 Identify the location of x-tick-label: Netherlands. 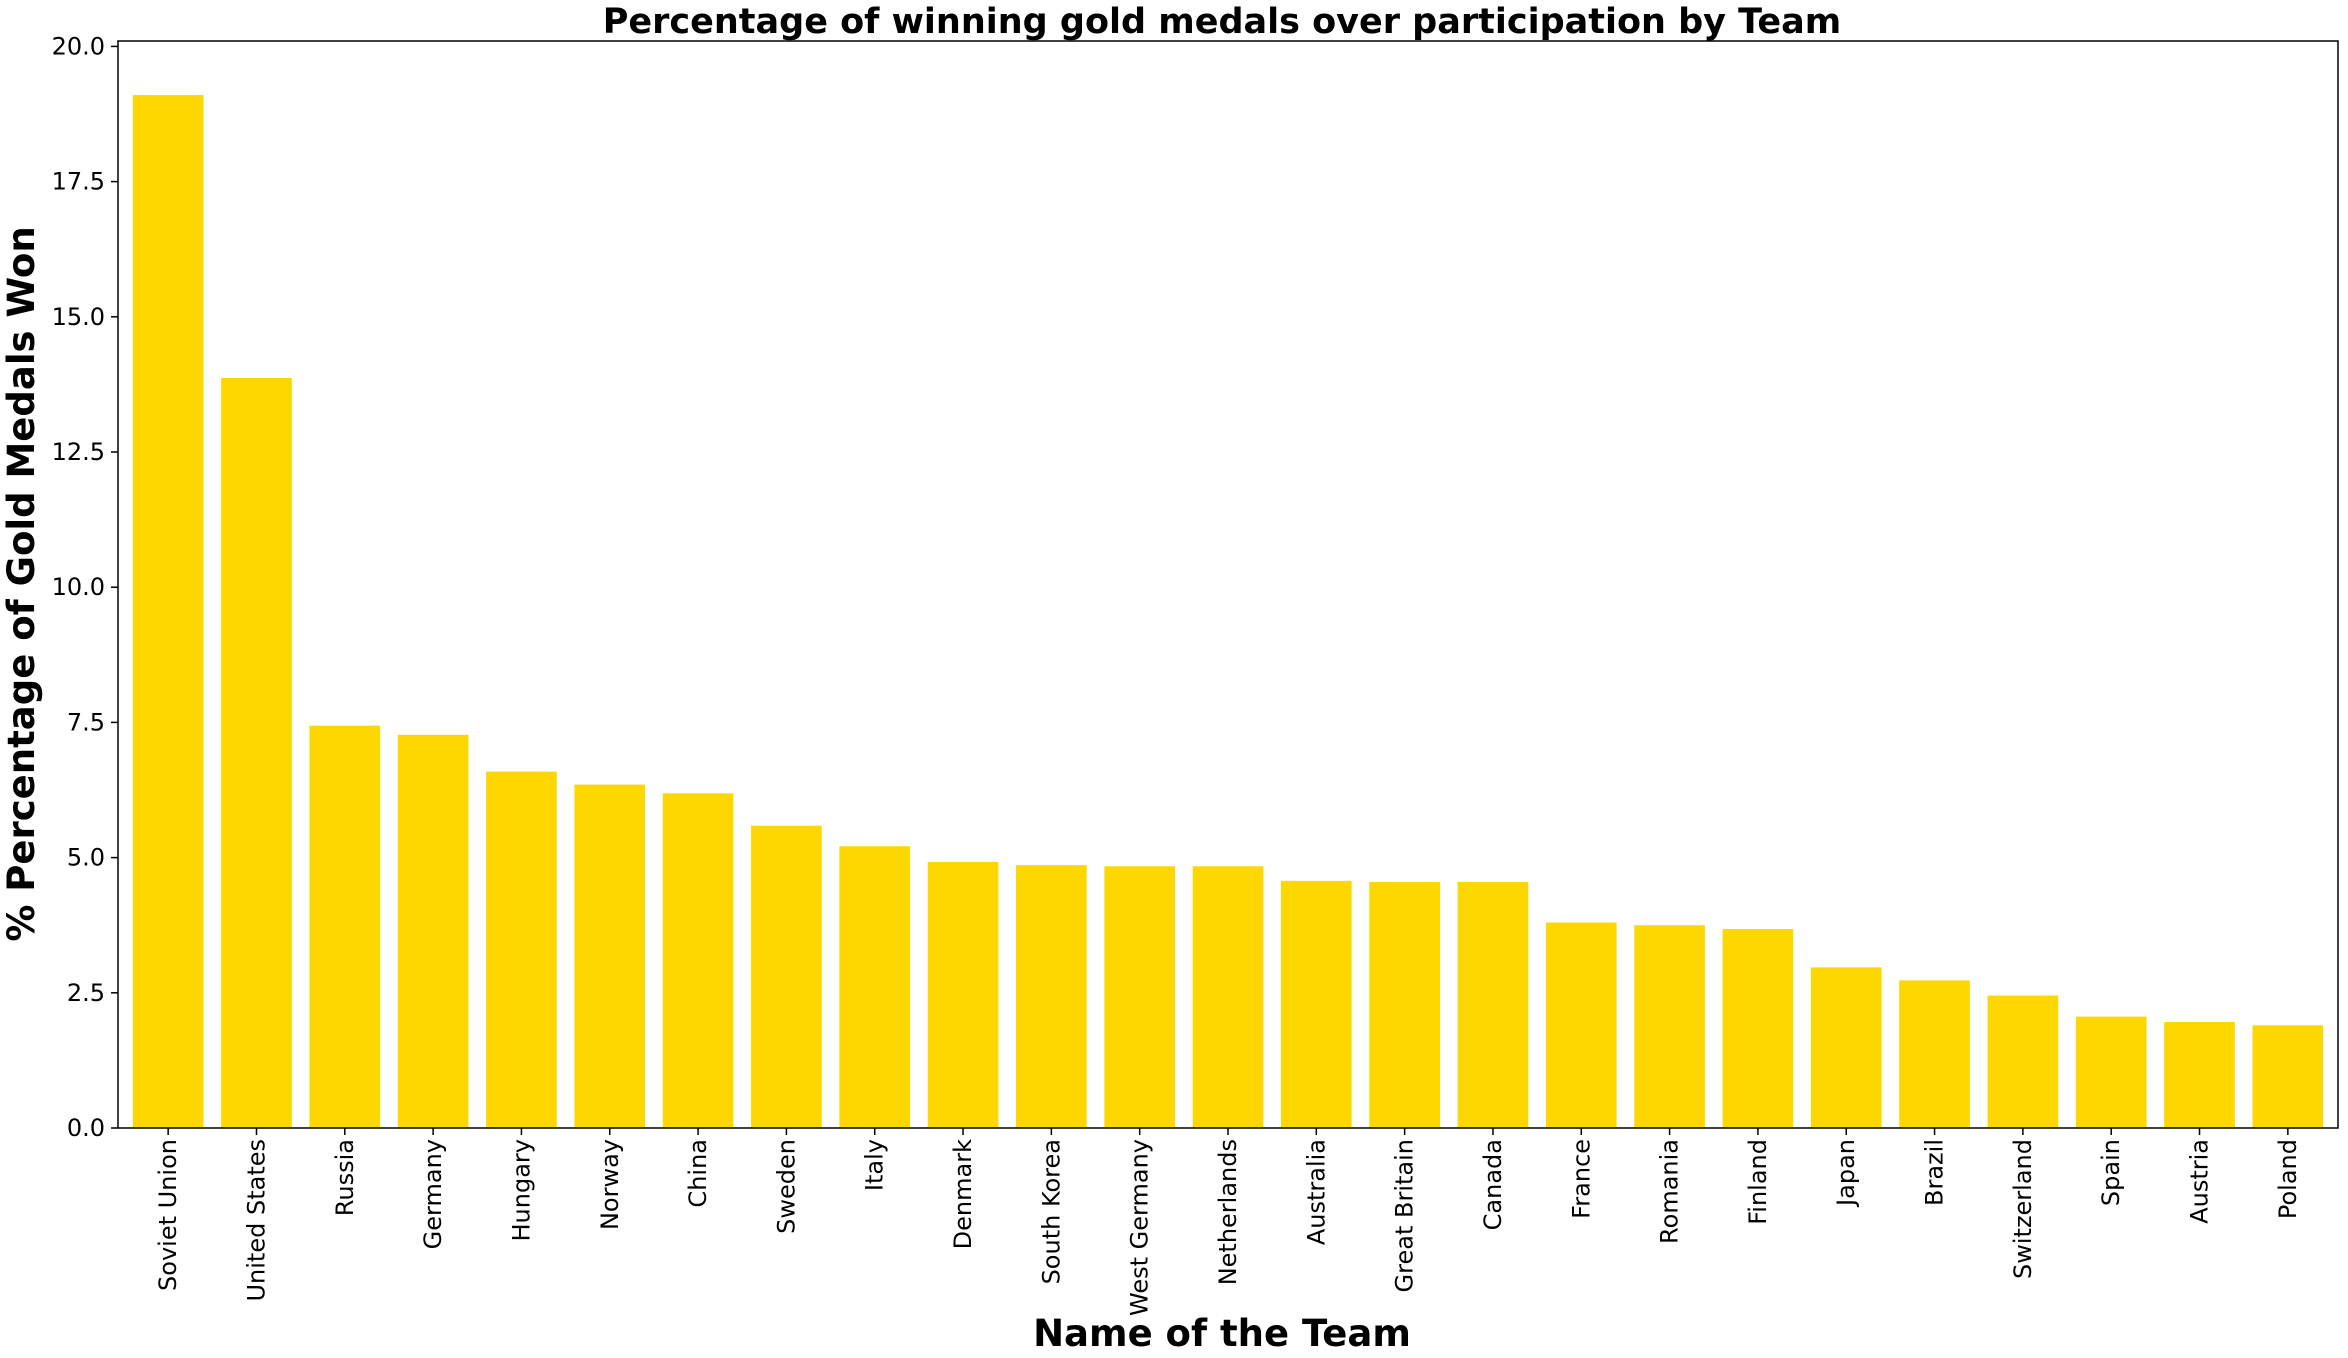
(1228, 1212).